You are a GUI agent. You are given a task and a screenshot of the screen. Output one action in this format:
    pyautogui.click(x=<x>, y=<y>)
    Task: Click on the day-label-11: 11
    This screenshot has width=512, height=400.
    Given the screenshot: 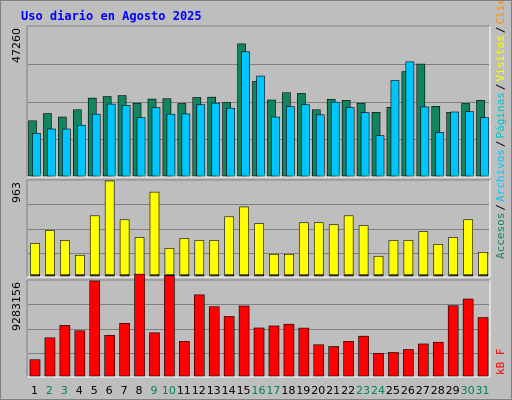 What is the action you would take?
    pyautogui.click(x=184, y=390)
    